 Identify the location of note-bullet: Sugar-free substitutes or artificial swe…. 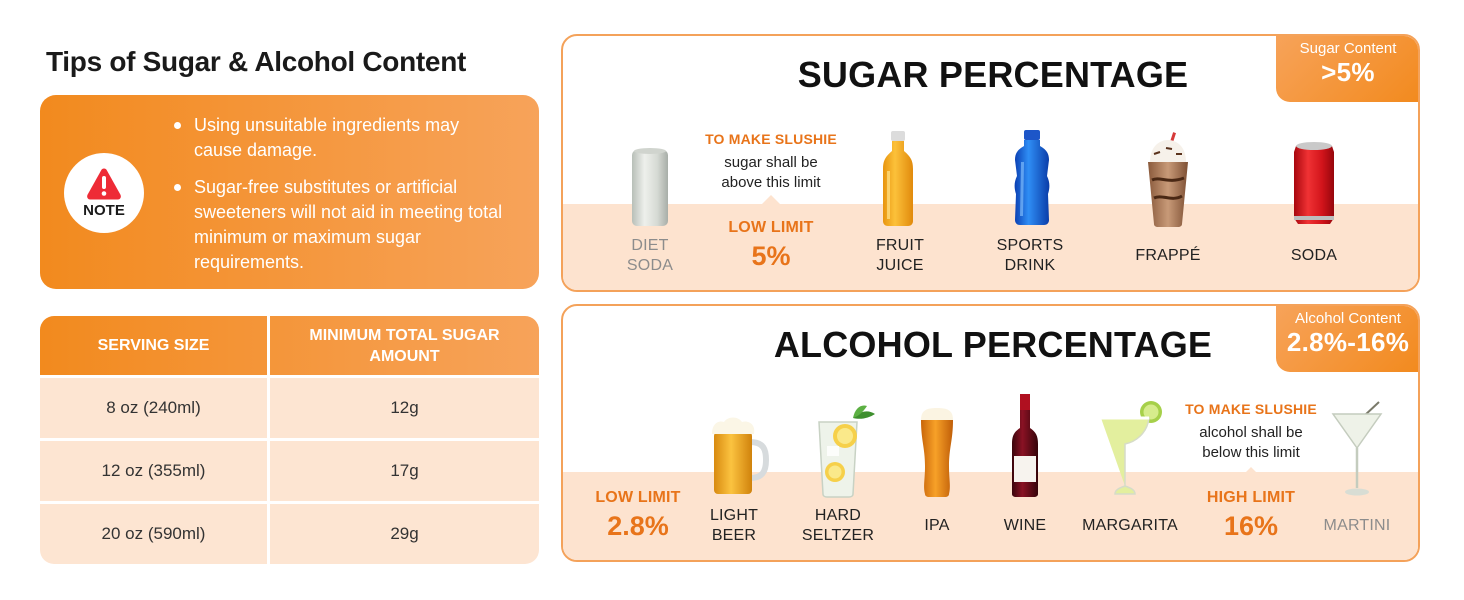
(342, 225).